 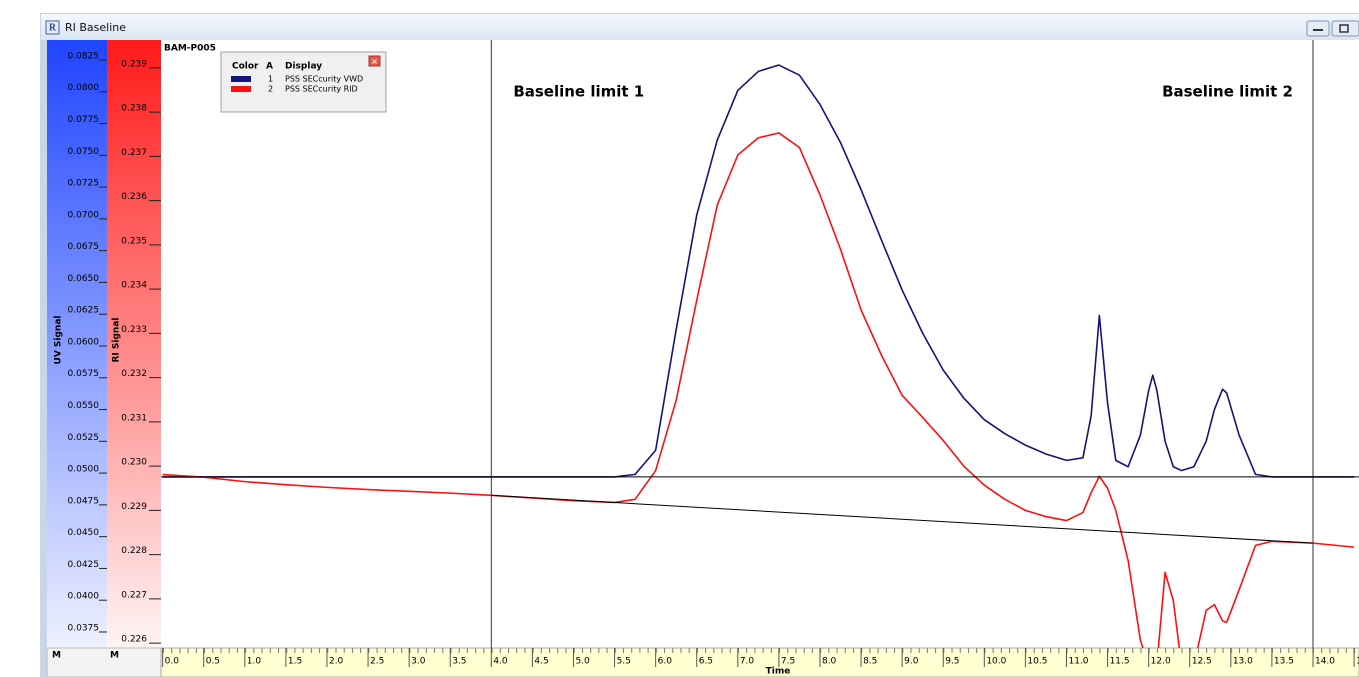 What do you see at coordinates (418, 662) in the screenshot?
I see `x-tick-label: 3.0` at bounding box center [418, 662].